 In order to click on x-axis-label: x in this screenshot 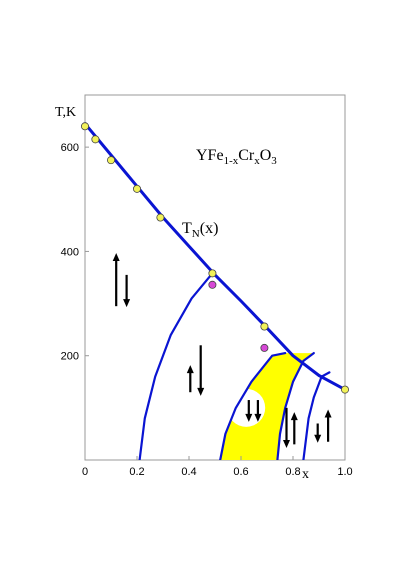, I will do `click(305, 474)`.